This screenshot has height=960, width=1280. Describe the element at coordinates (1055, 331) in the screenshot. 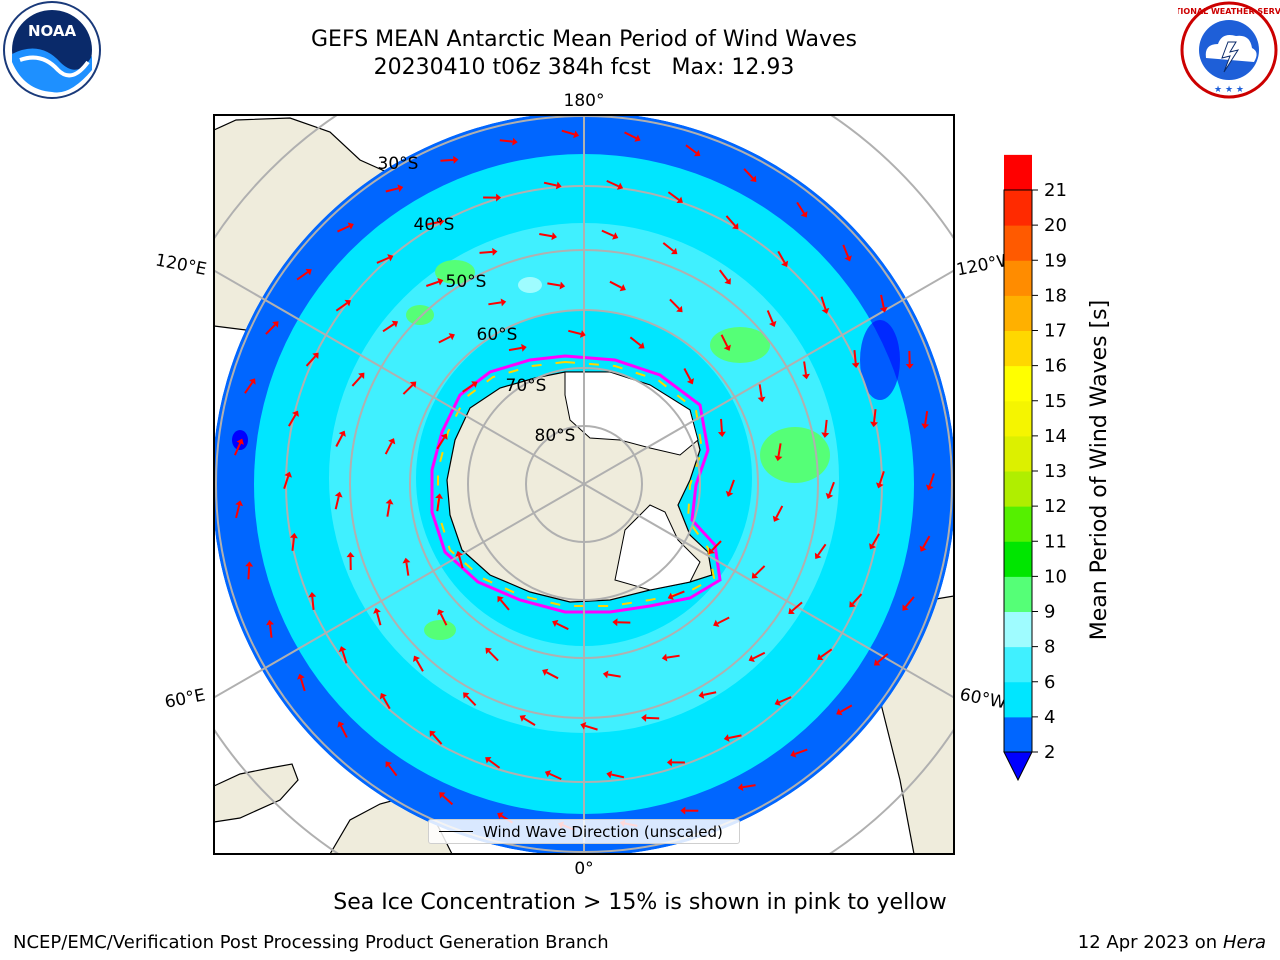

I see `colorbar-tick-label: 17` at that location.